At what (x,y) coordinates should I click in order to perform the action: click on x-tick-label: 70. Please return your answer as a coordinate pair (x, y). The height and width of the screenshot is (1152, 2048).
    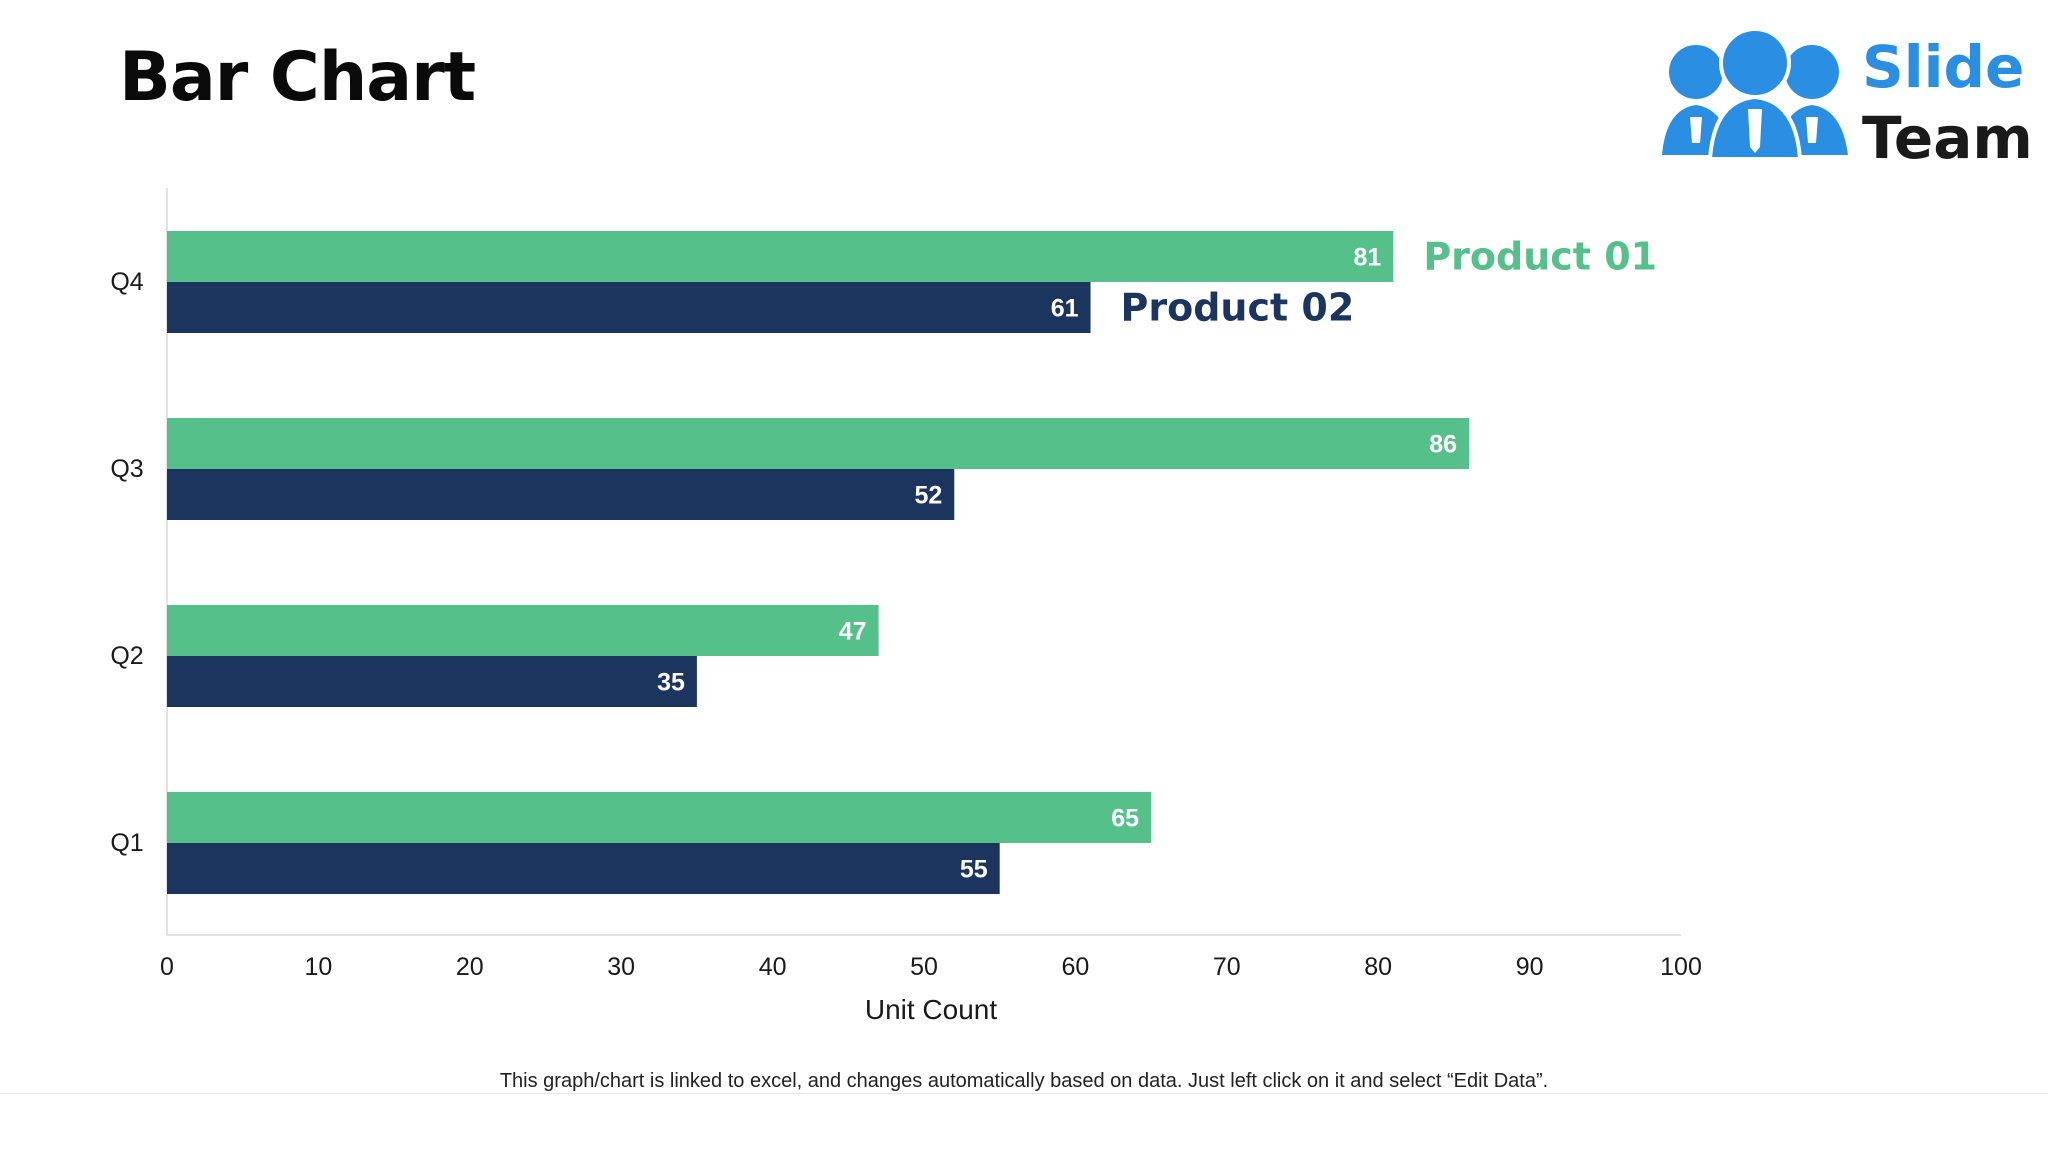
    Looking at the image, I should click on (1227, 967).